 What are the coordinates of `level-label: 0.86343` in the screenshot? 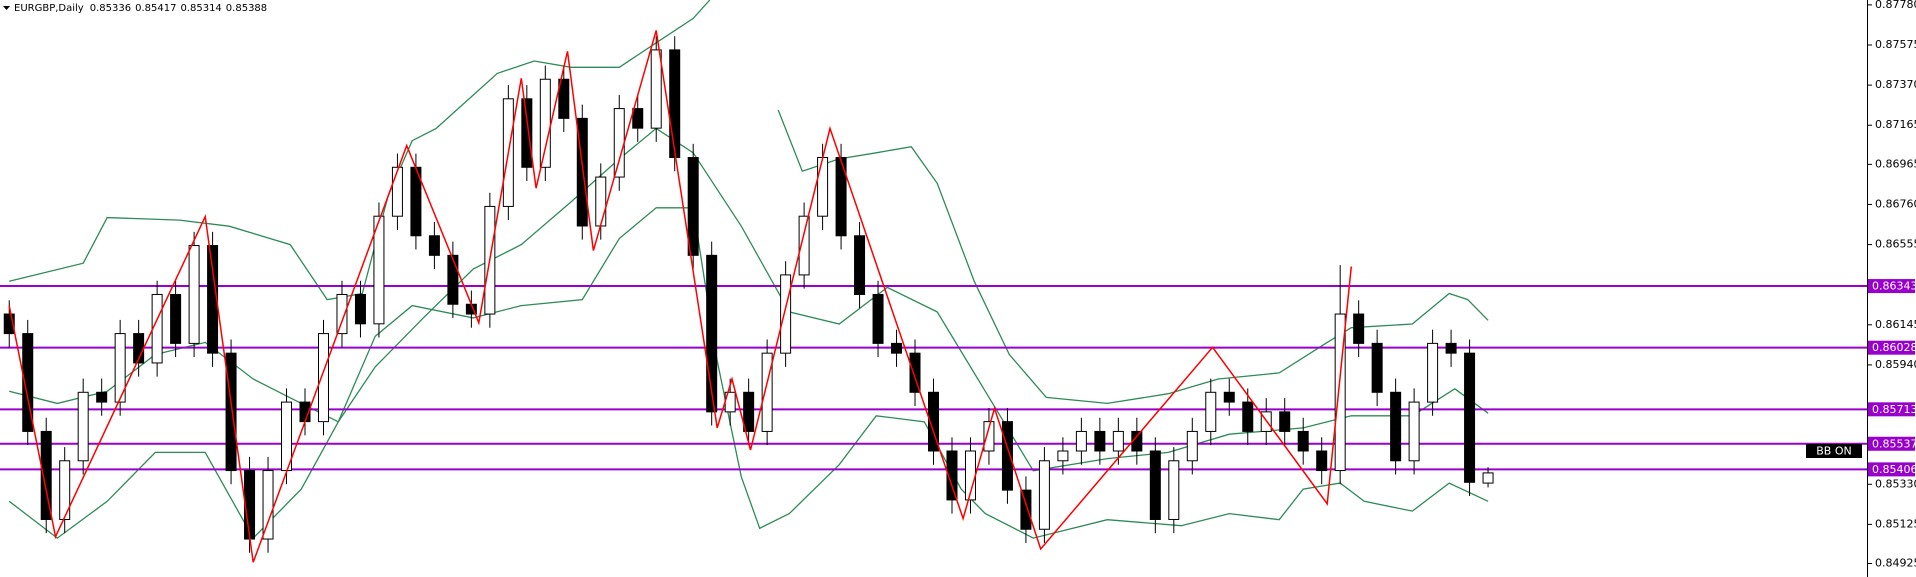 It's located at (1894, 286).